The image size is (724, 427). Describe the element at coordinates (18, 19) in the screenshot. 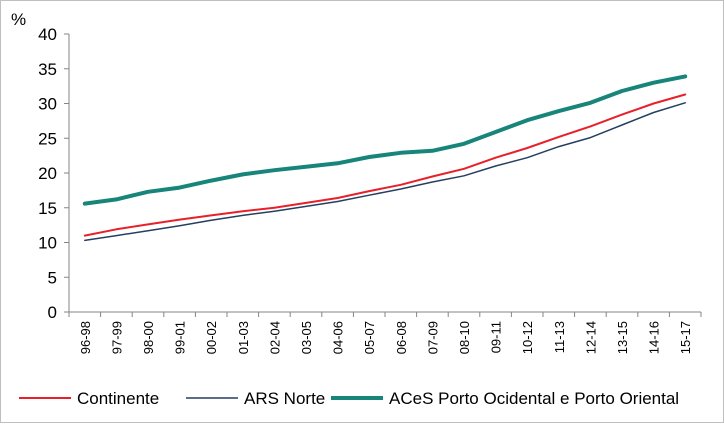

I see `y-axis-label: %` at that location.